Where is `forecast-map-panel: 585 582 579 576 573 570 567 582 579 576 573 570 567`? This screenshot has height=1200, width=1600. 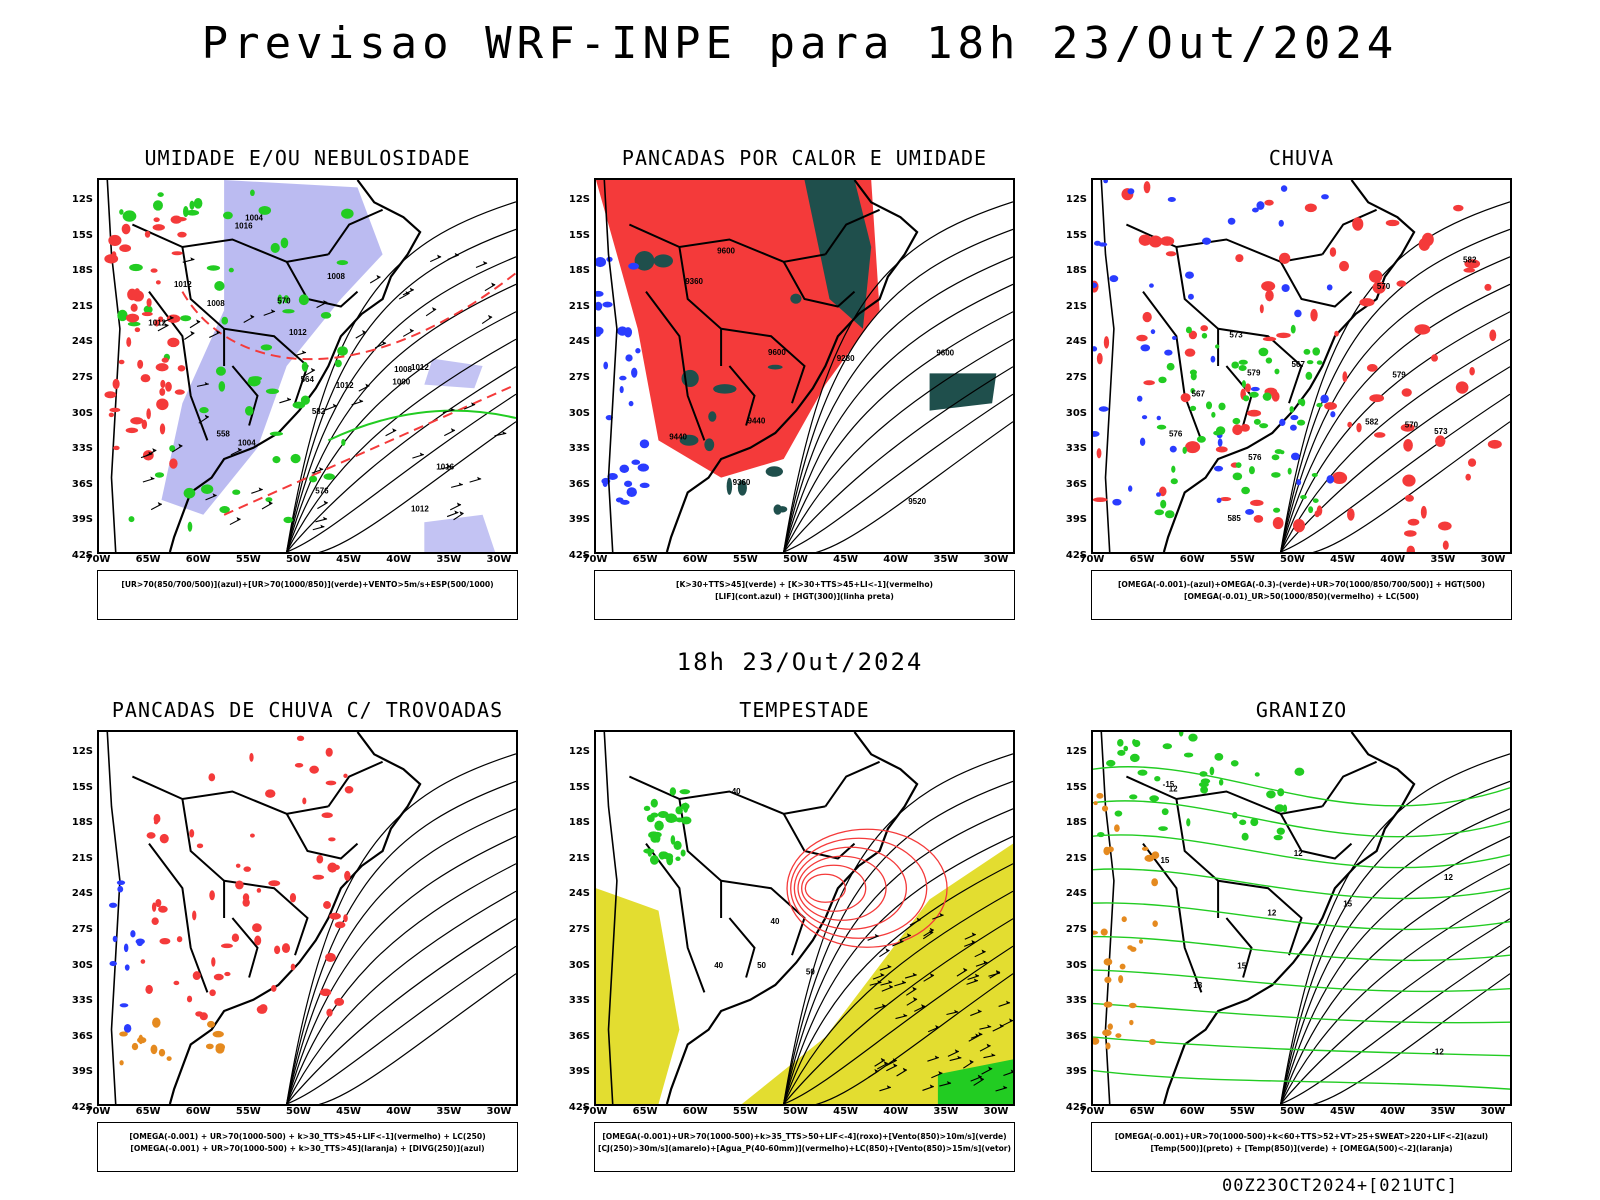 forecast-map-panel: 585 582 579 576 573 570 567 582 579 576 573 570 567 is located at coordinates (1301, 366).